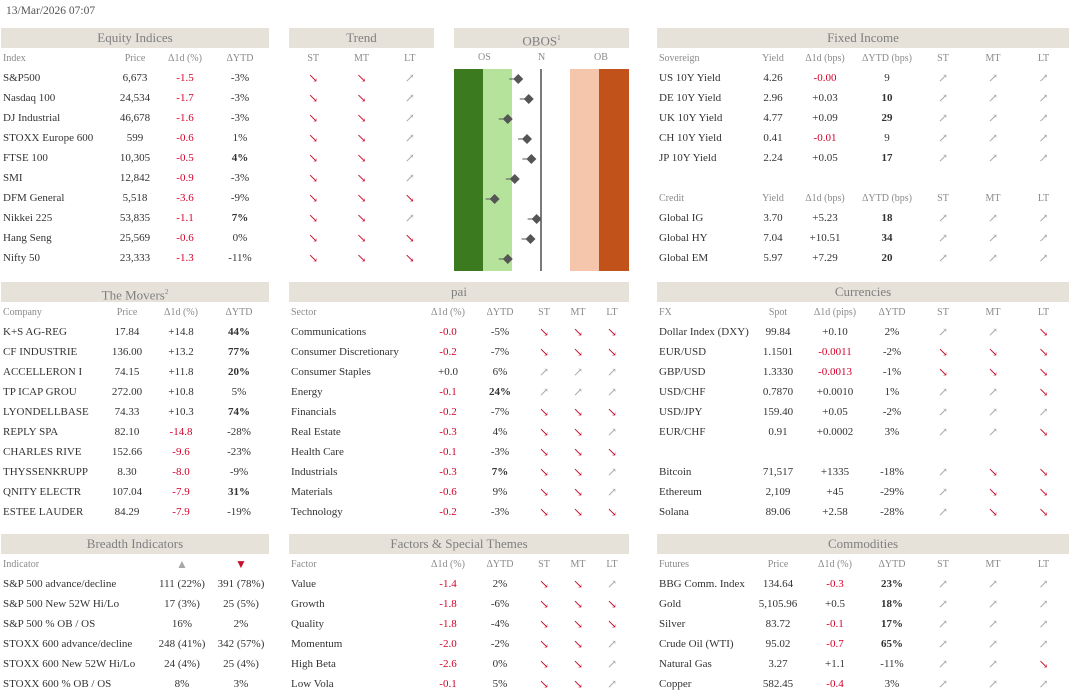 This screenshot has width=1069, height=697. Describe the element at coordinates (863, 584) in the screenshot. I see `table-row: BBG Comm. Index 134.64 -0.3 23% ↗ ↗ ↗` at that location.